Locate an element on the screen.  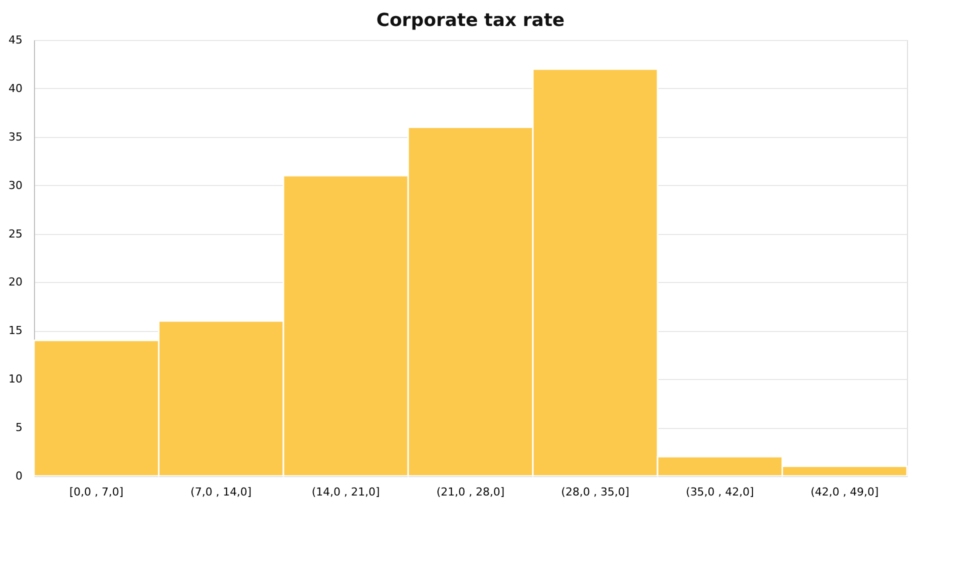
x-tick-label: (35,0 , 42,0] is located at coordinates (720, 492).